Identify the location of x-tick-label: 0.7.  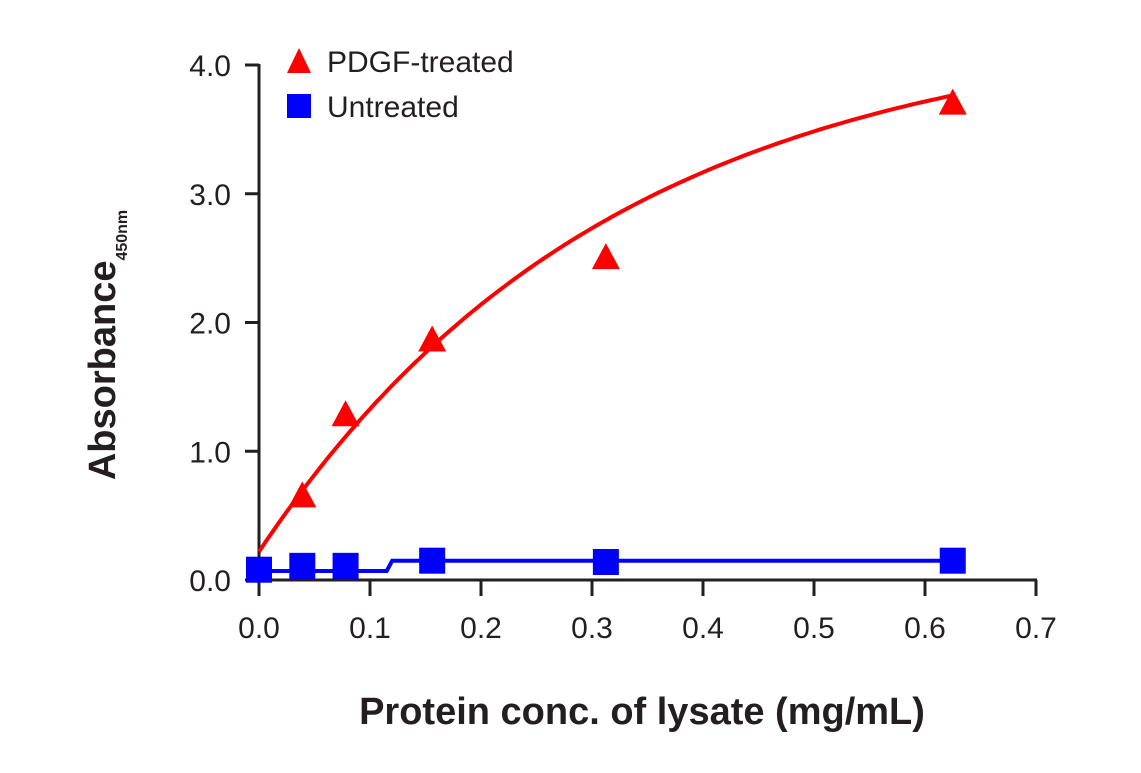
(1036, 628).